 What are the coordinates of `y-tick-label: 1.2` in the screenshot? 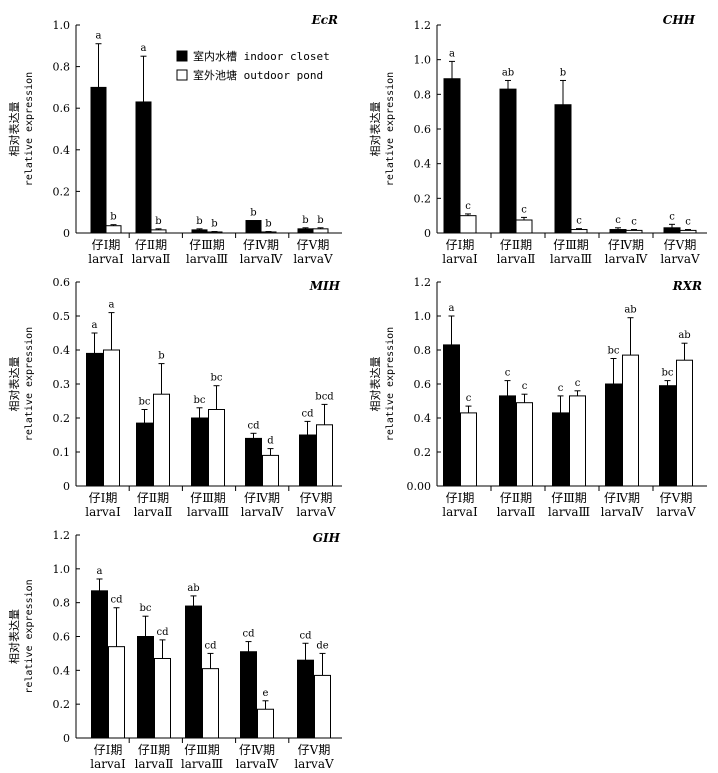 It's located at (62, 535).